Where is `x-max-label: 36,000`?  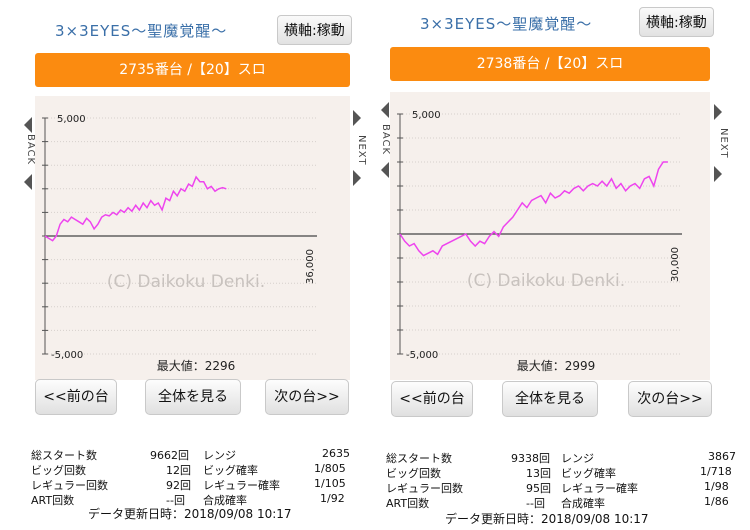
x-max-label: 36,000 is located at coordinates (310, 266).